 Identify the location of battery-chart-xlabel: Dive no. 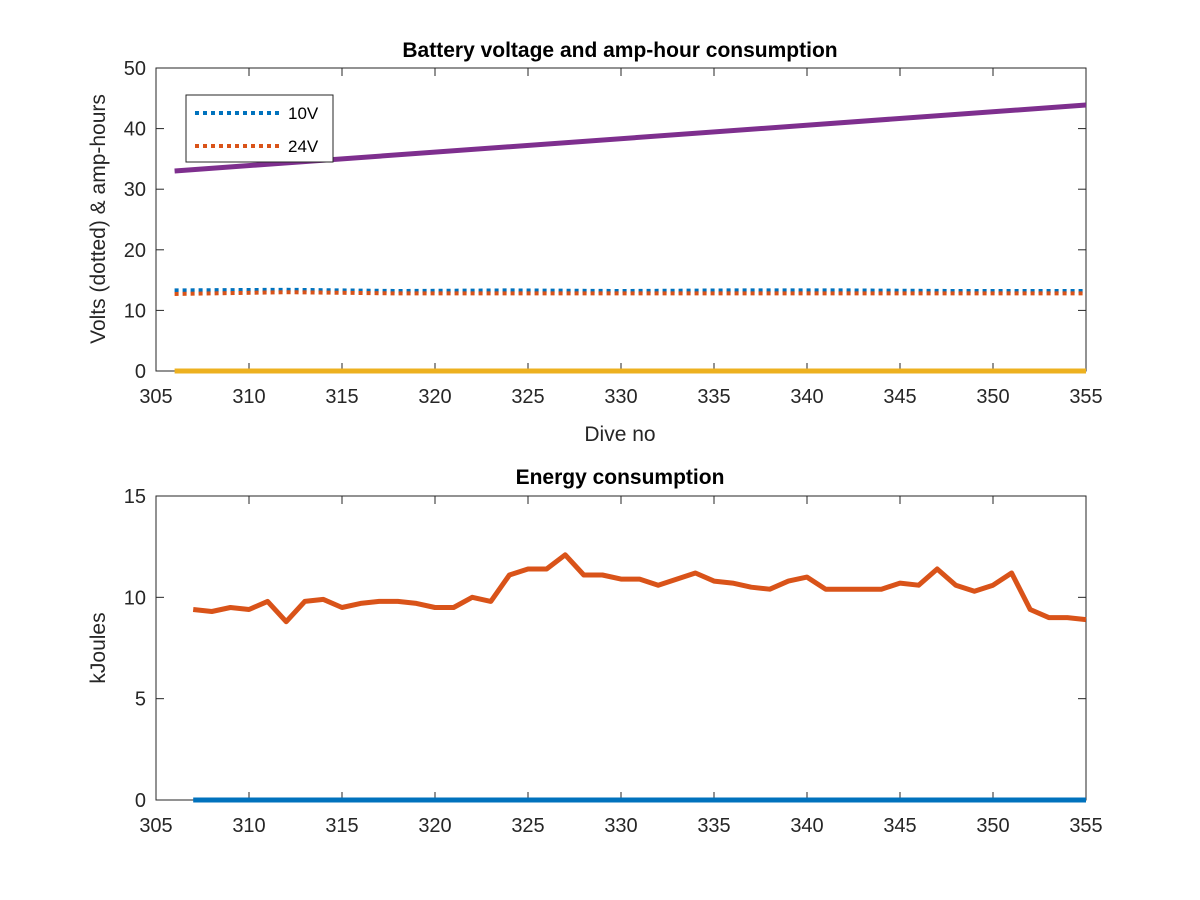
(619, 434).